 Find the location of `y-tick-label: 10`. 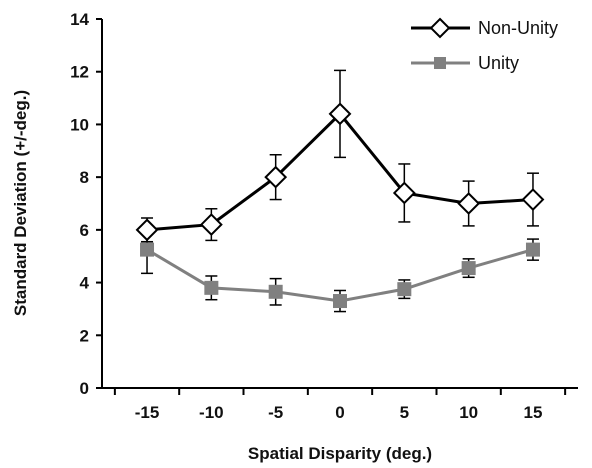

y-tick-label: 10 is located at coordinates (79, 124).